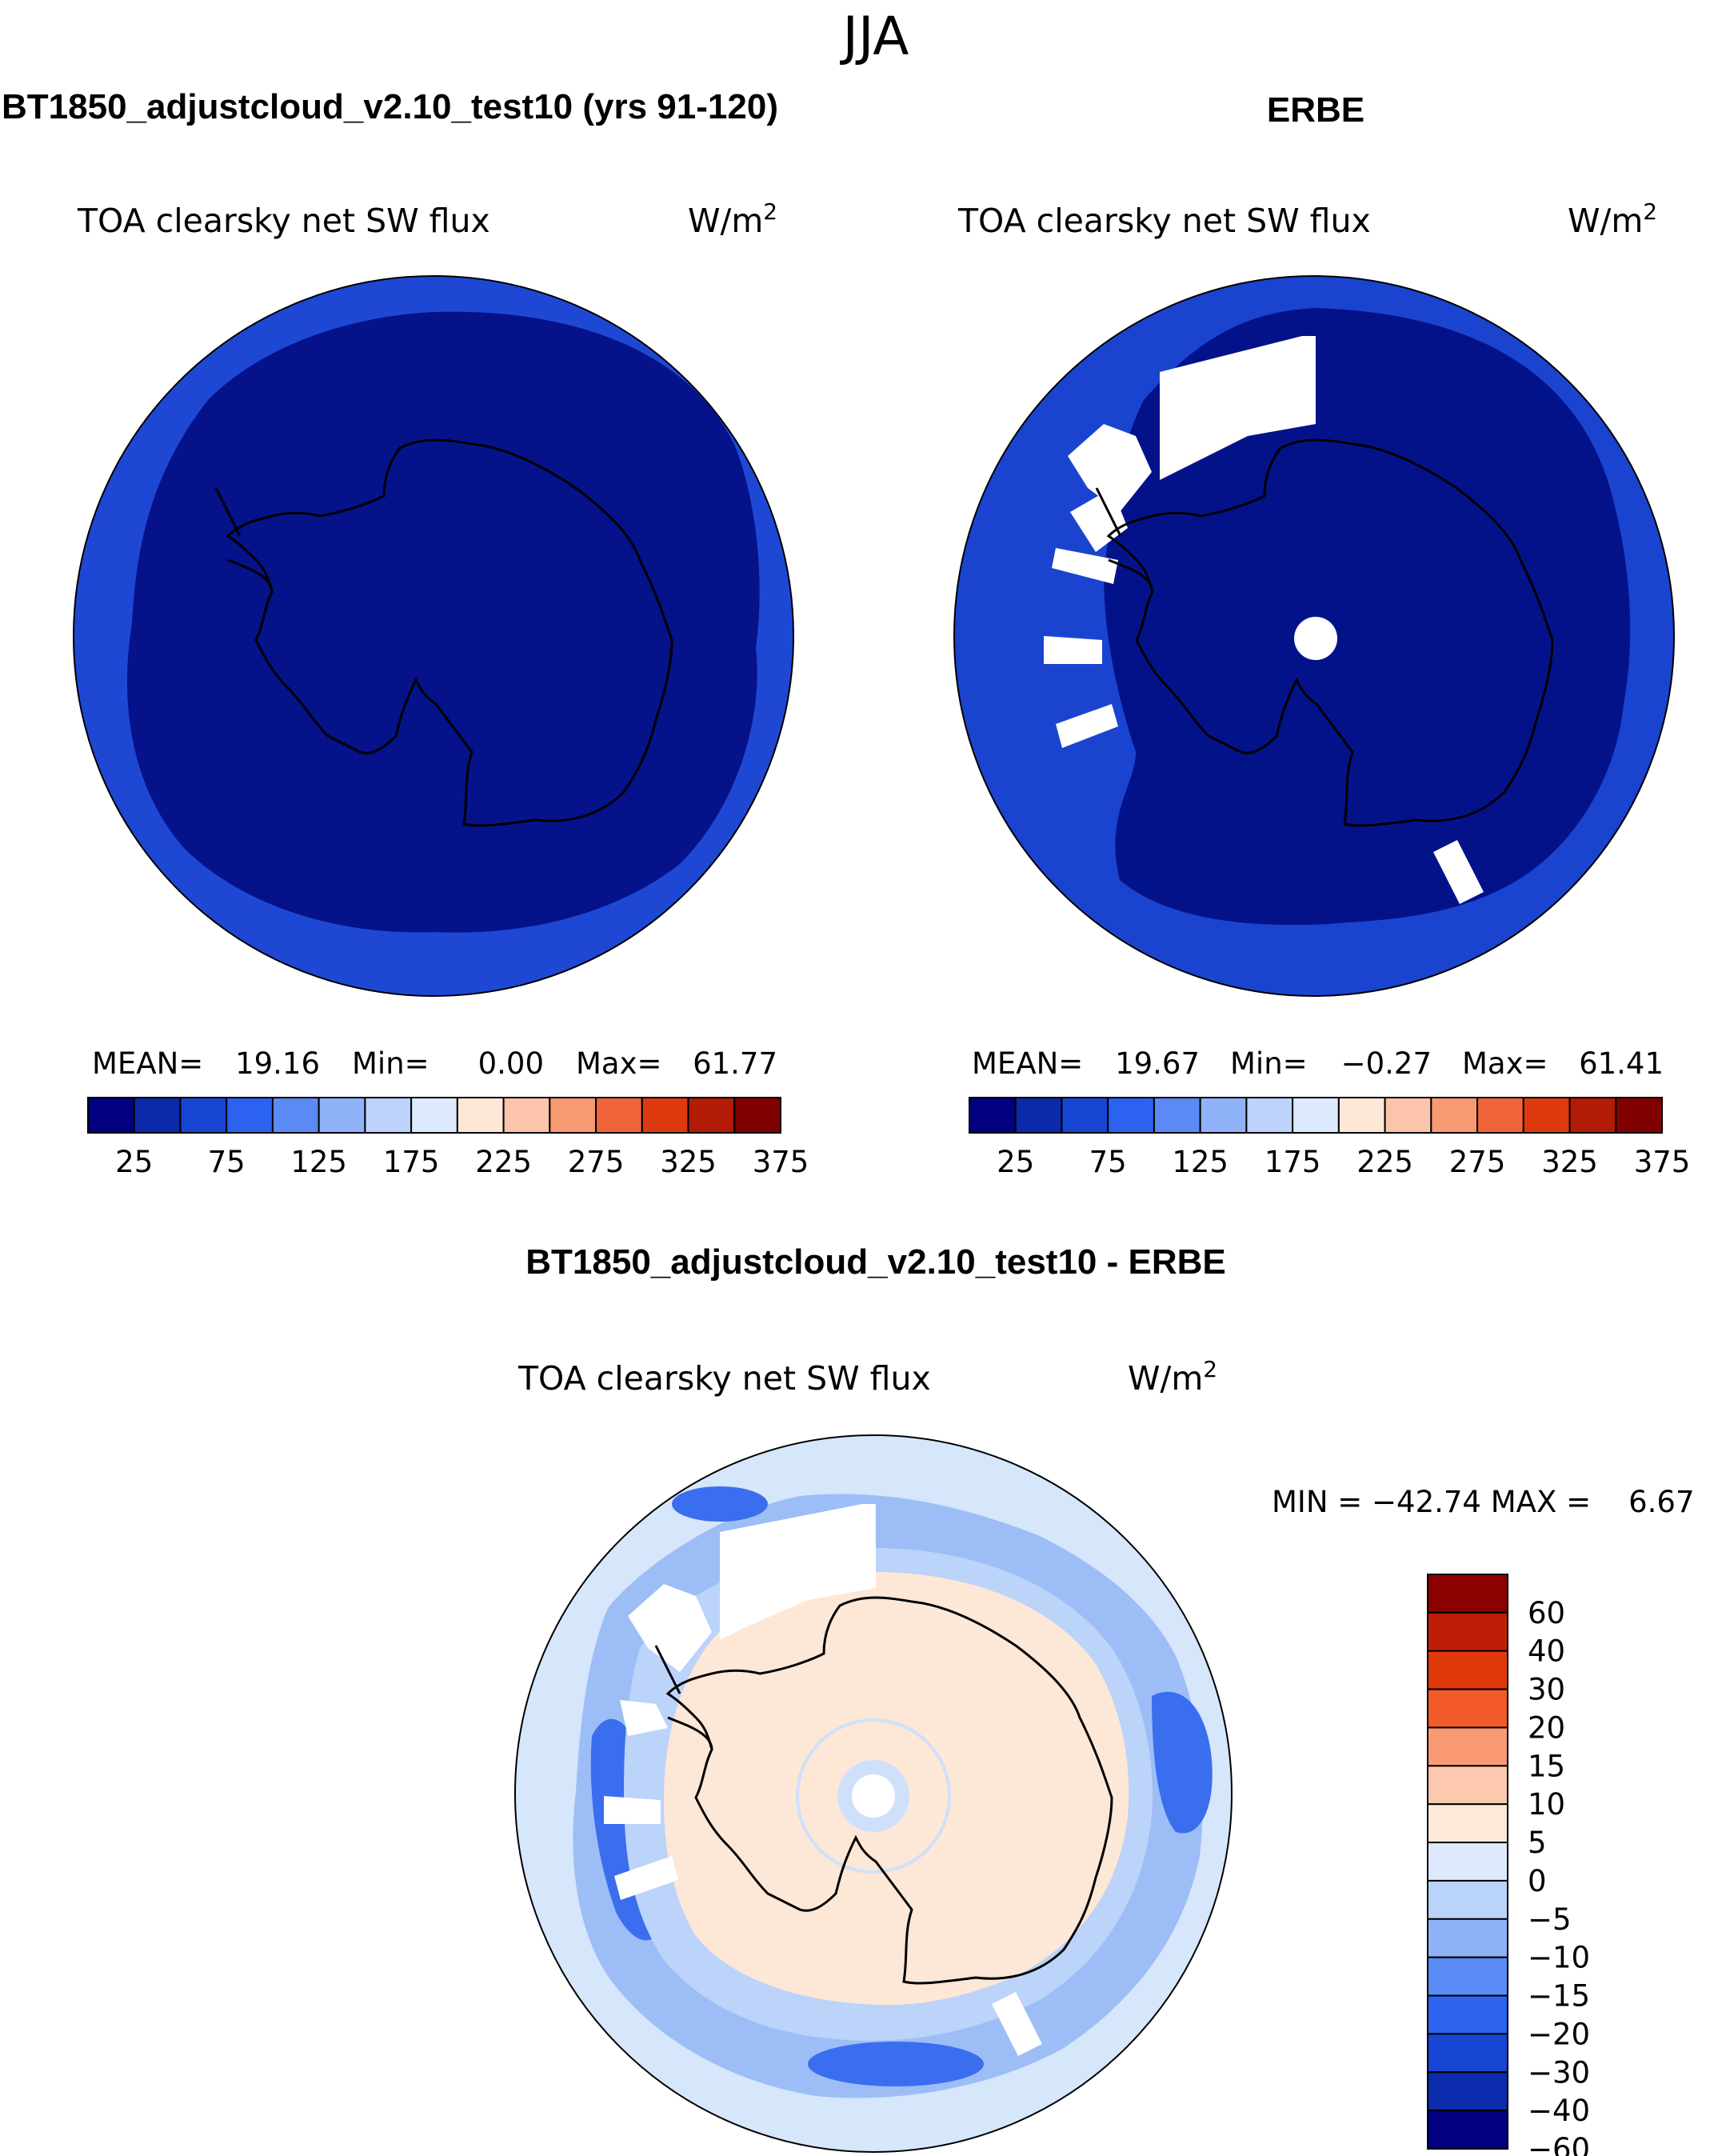  I want to click on model-colorbar-label: 325, so click(688, 1162).